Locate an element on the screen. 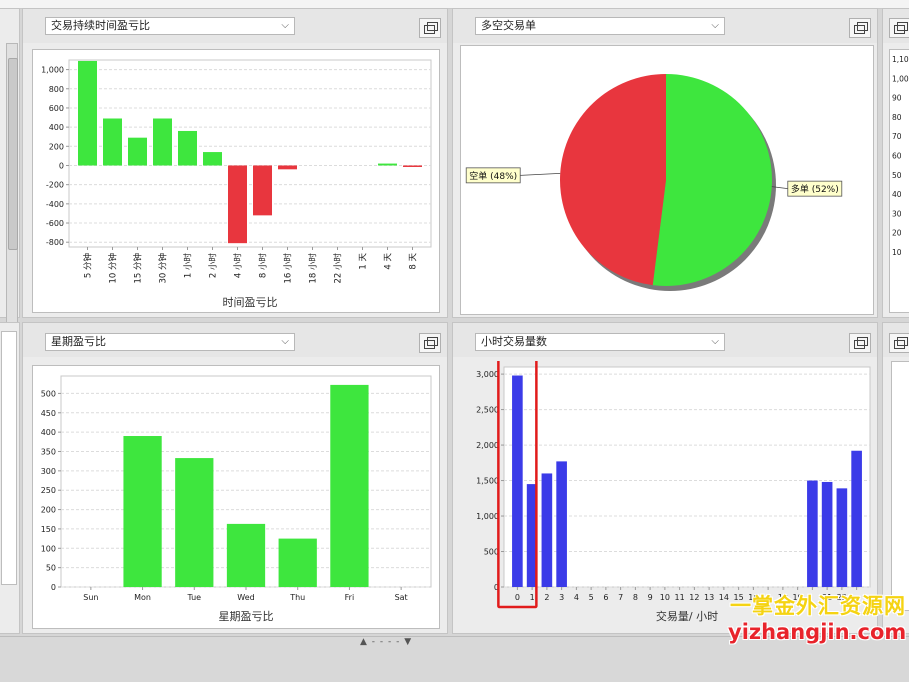  longshort-chart: 多单 (52%) 空单 (48%) is located at coordinates (654, 182).